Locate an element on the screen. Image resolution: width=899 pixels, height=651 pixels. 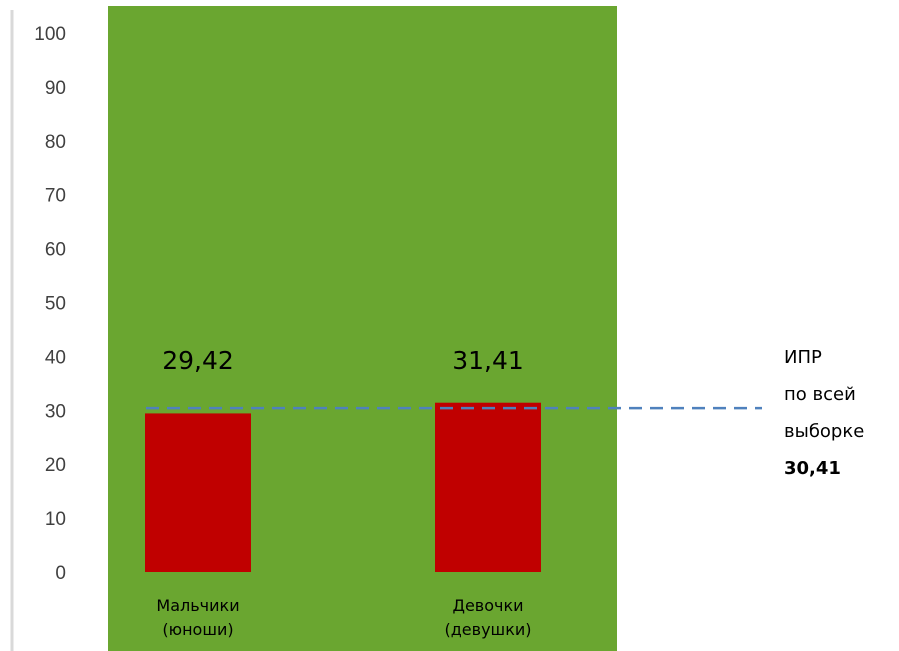
reference-label-line: по всей is located at coordinates (820, 394).